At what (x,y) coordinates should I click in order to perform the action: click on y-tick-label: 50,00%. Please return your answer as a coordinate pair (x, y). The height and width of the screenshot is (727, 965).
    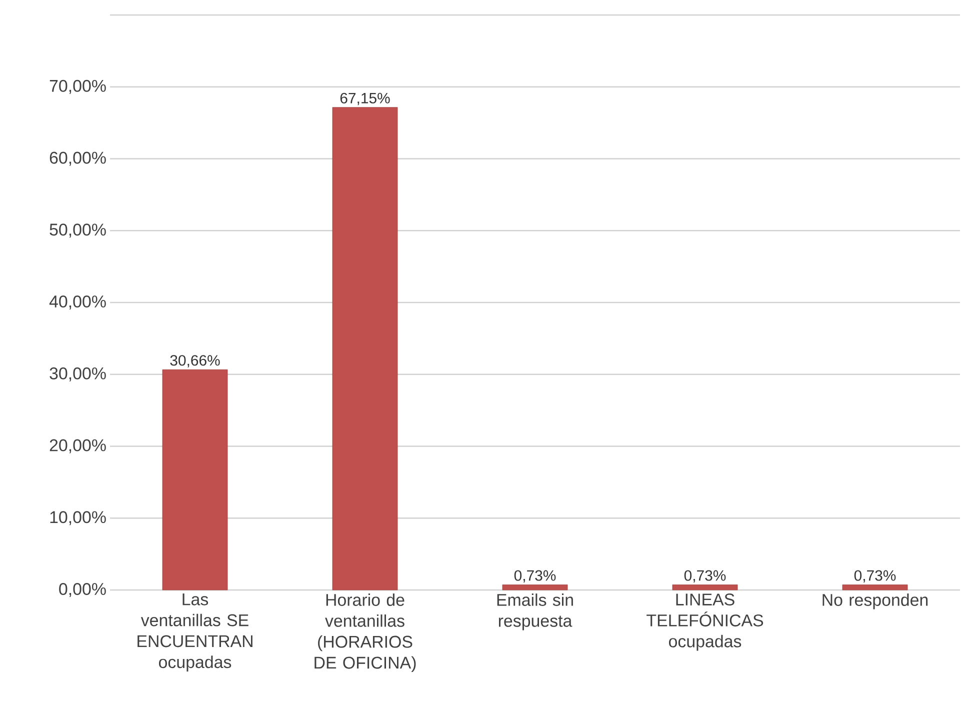
    Looking at the image, I should click on (78, 231).